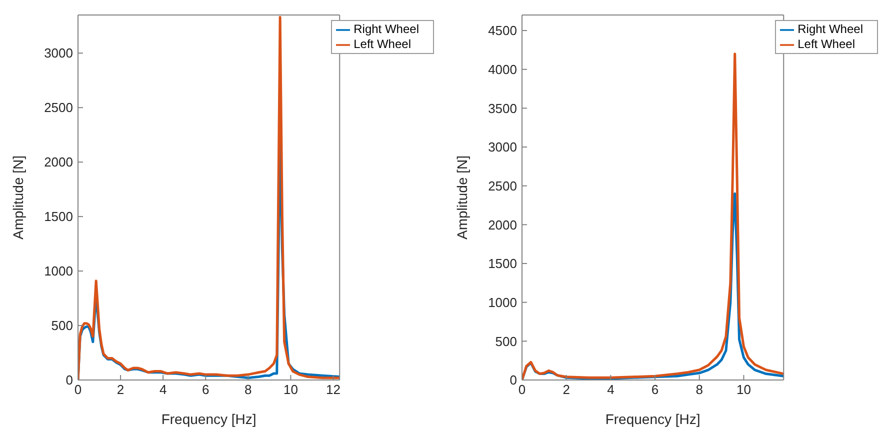 This screenshot has width=895, height=430. What do you see at coordinates (333, 390) in the screenshot?
I see `x-tick-label: 12` at bounding box center [333, 390].